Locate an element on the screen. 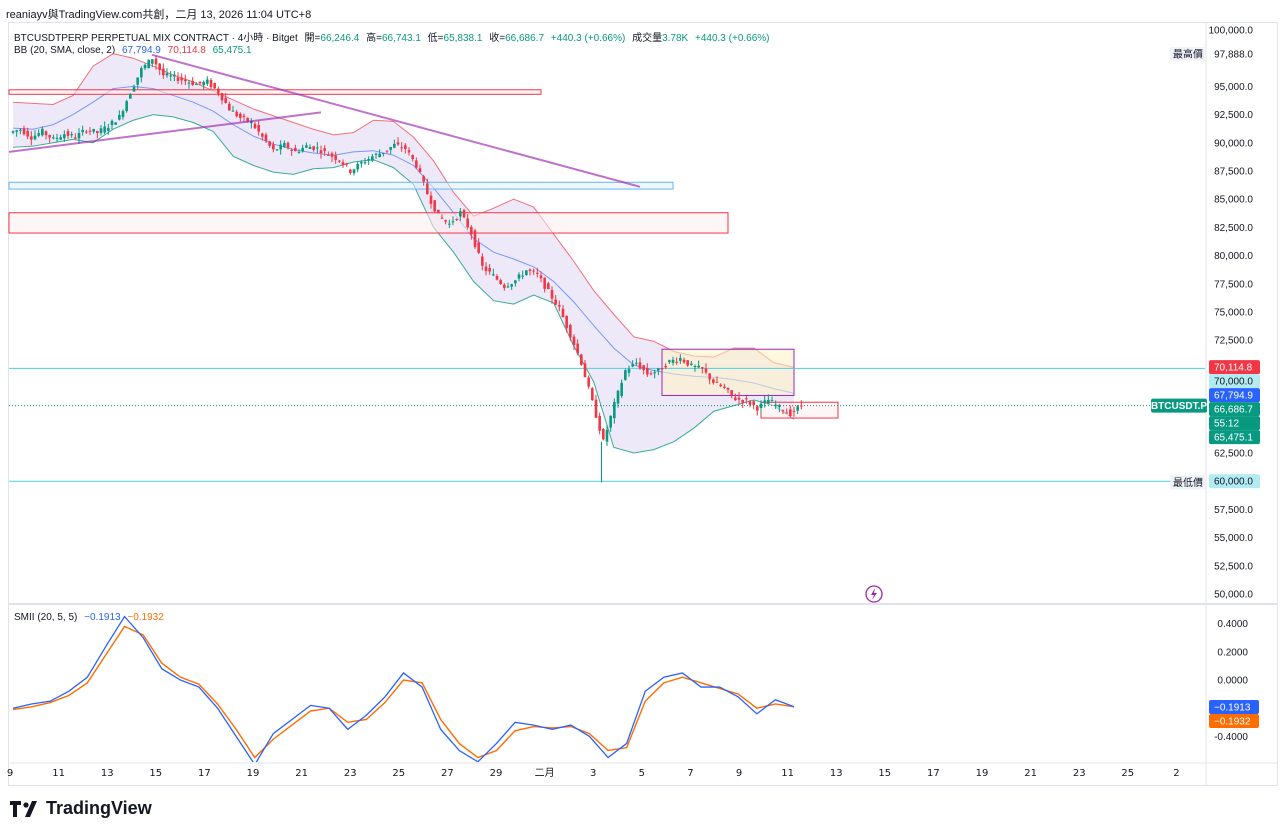 The image size is (1280, 836). bb-basis: 67,794.9 is located at coordinates (141, 50).